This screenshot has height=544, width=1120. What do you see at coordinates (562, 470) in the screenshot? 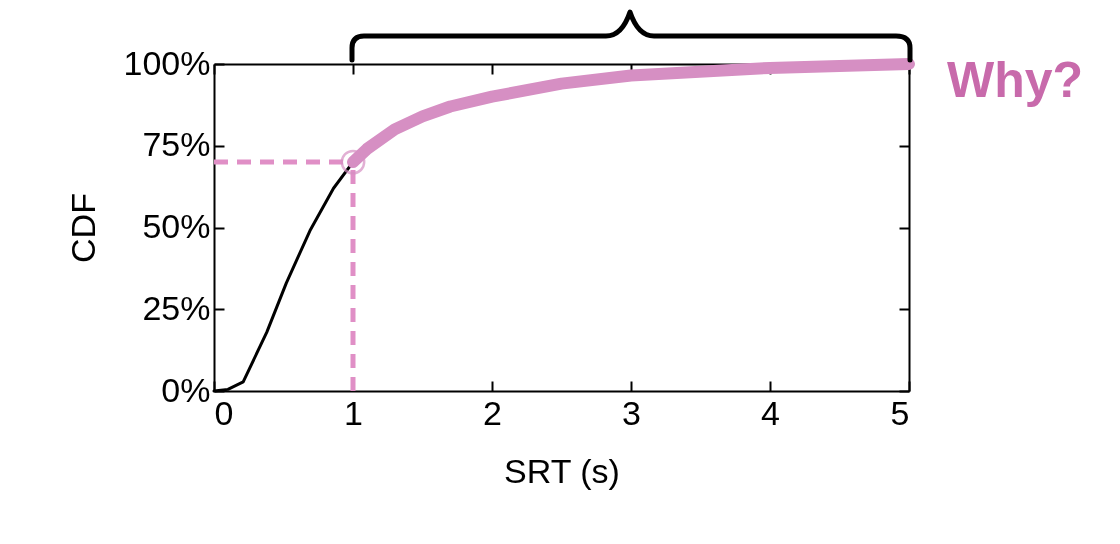
I see `x-axis-title: SRT (s)` at bounding box center [562, 470].